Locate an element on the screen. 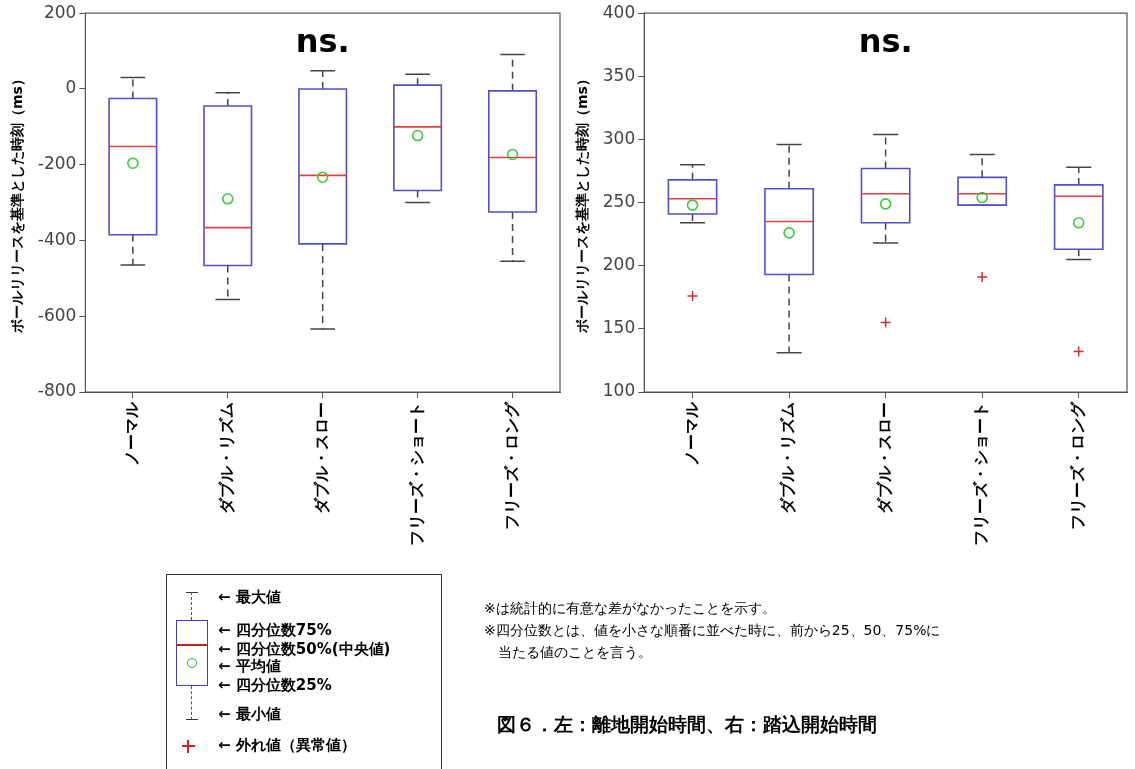 The image size is (1135, 769). y-tick-label: 150 is located at coordinates (619, 327).